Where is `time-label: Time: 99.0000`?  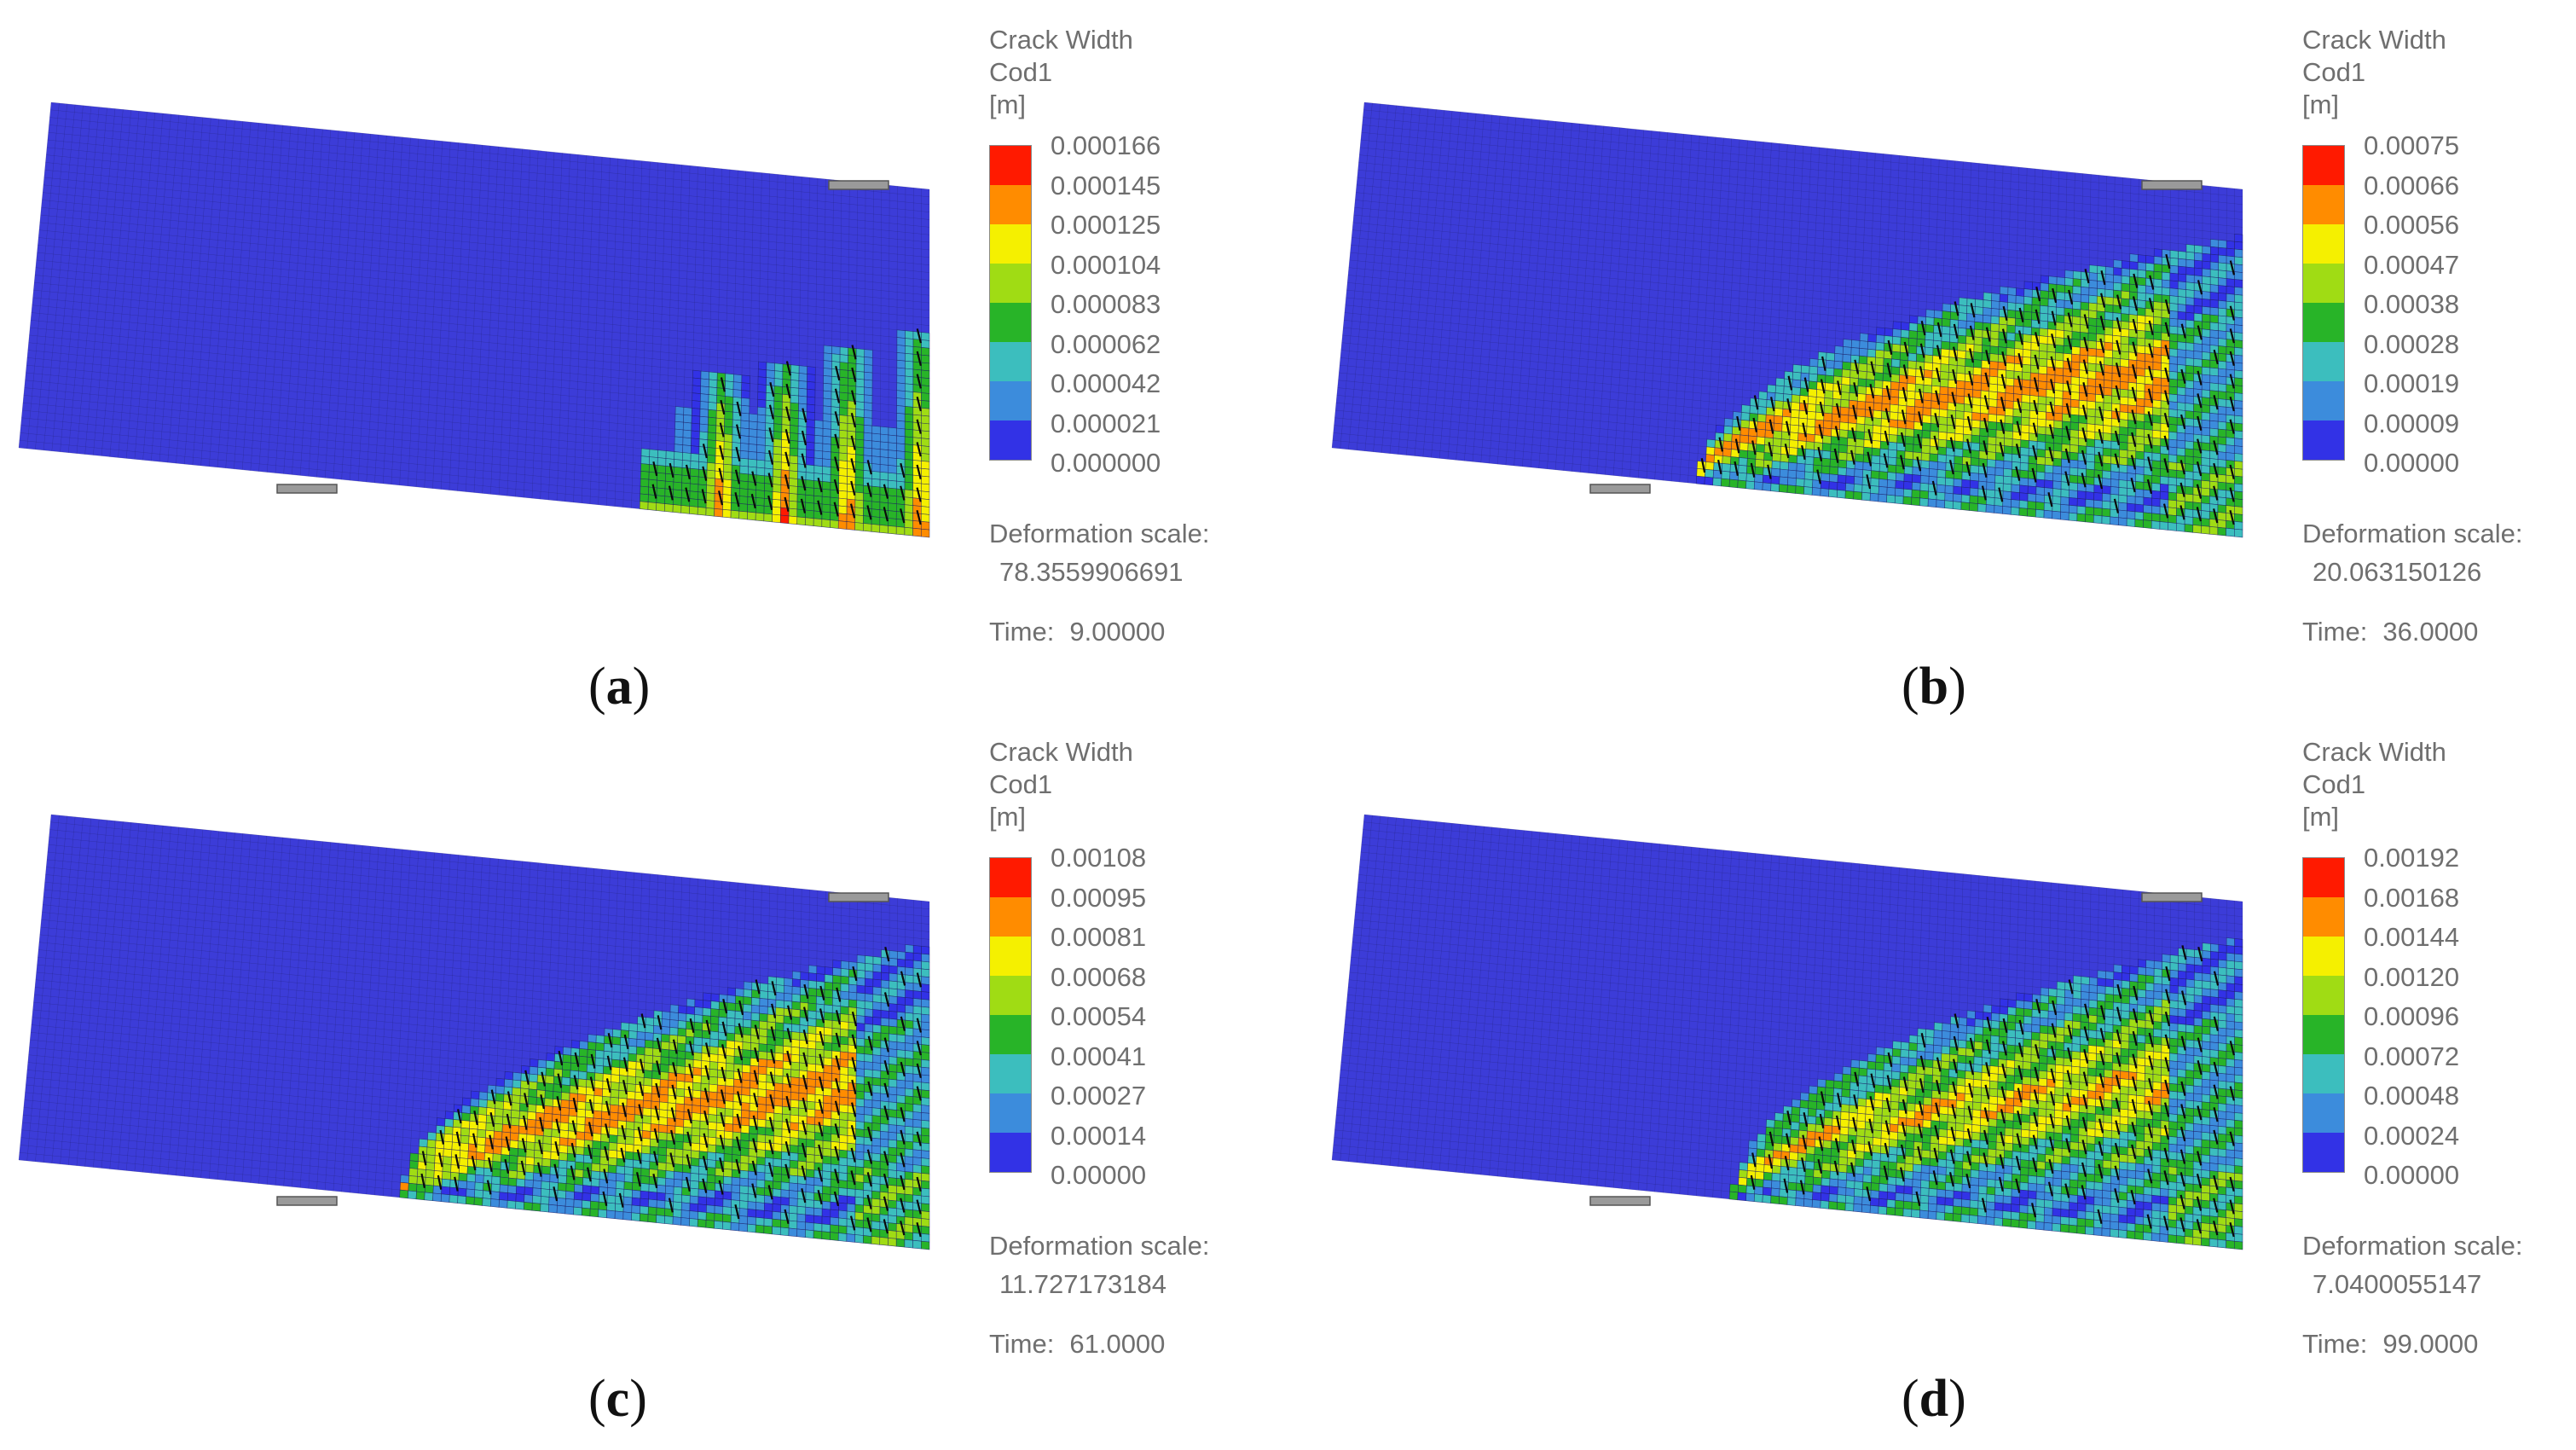 time-label: Time: 99.0000 is located at coordinates (2390, 1344).